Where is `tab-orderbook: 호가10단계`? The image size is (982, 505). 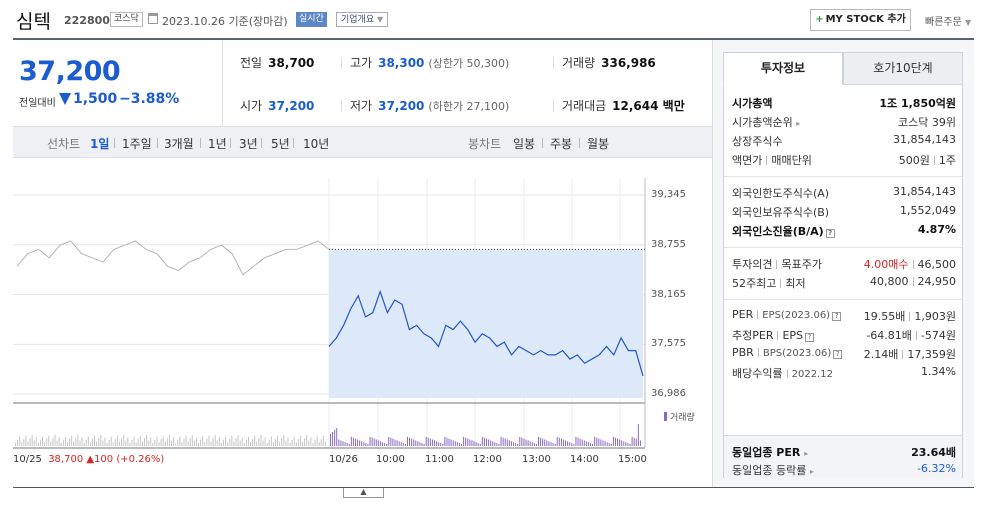
tab-orderbook: 호가10단계 is located at coordinates (903, 68).